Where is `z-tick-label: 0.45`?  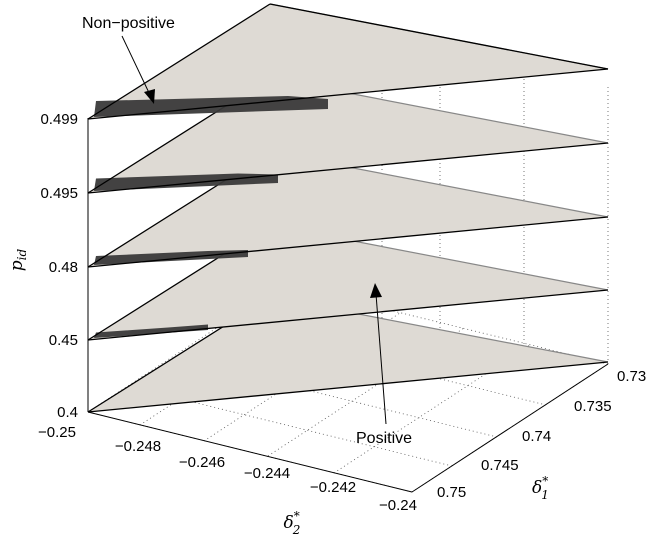
z-tick-label: 0.45 is located at coordinates (63, 340).